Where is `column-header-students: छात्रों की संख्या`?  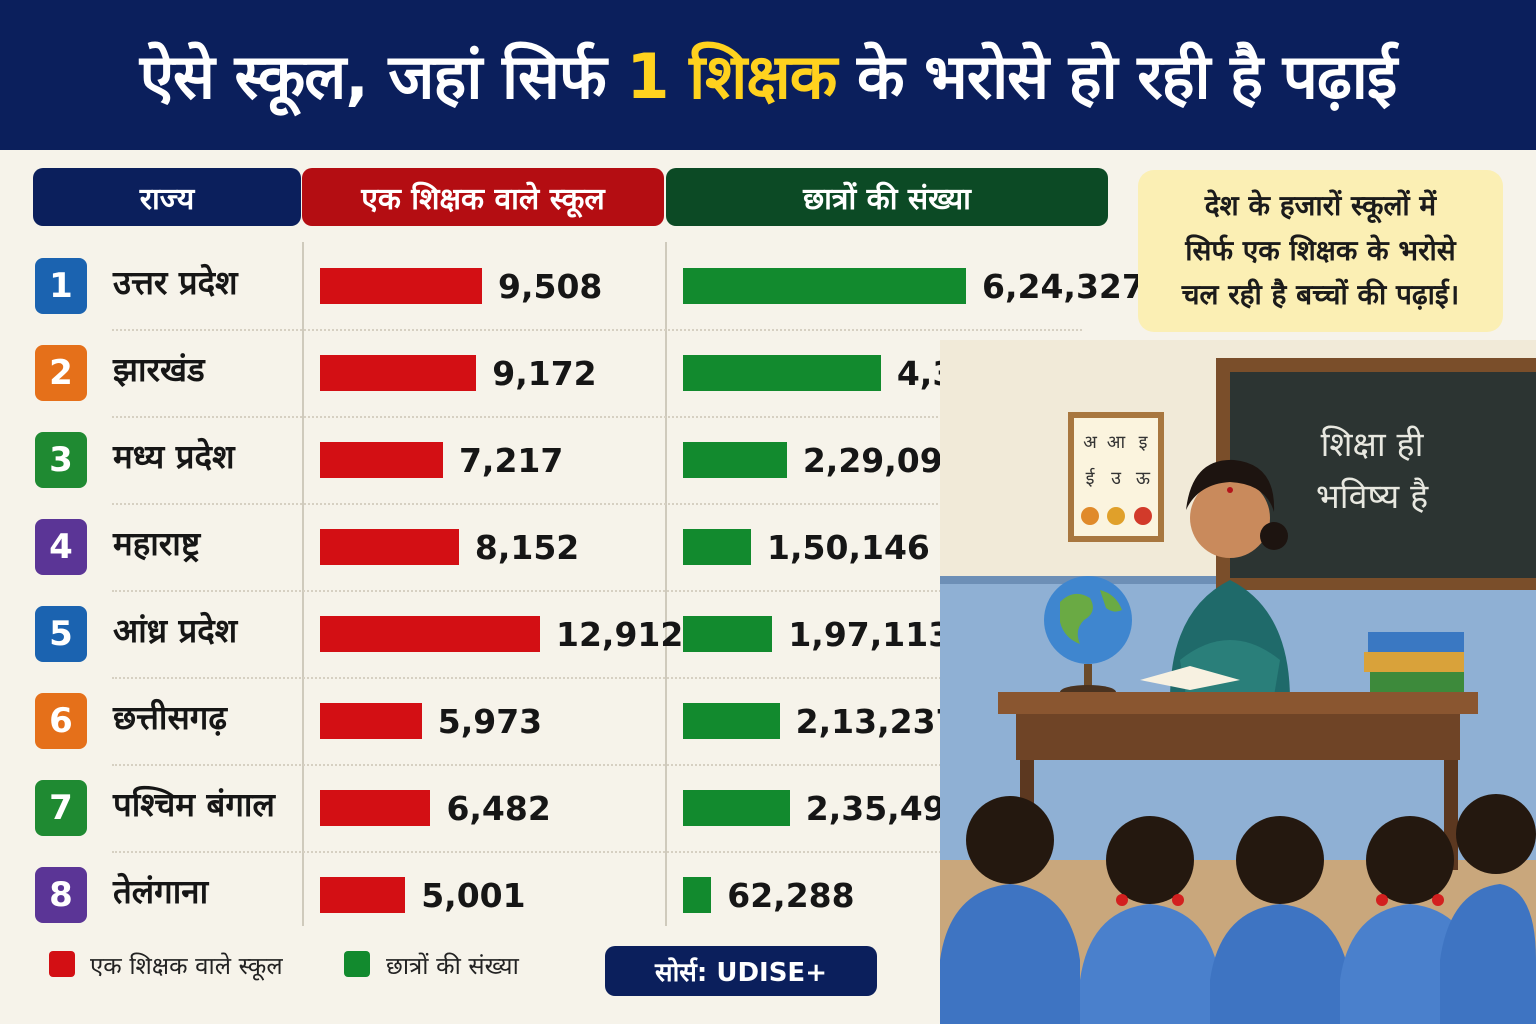 column-header-students: छात्रों की संख्या is located at coordinates (887, 197).